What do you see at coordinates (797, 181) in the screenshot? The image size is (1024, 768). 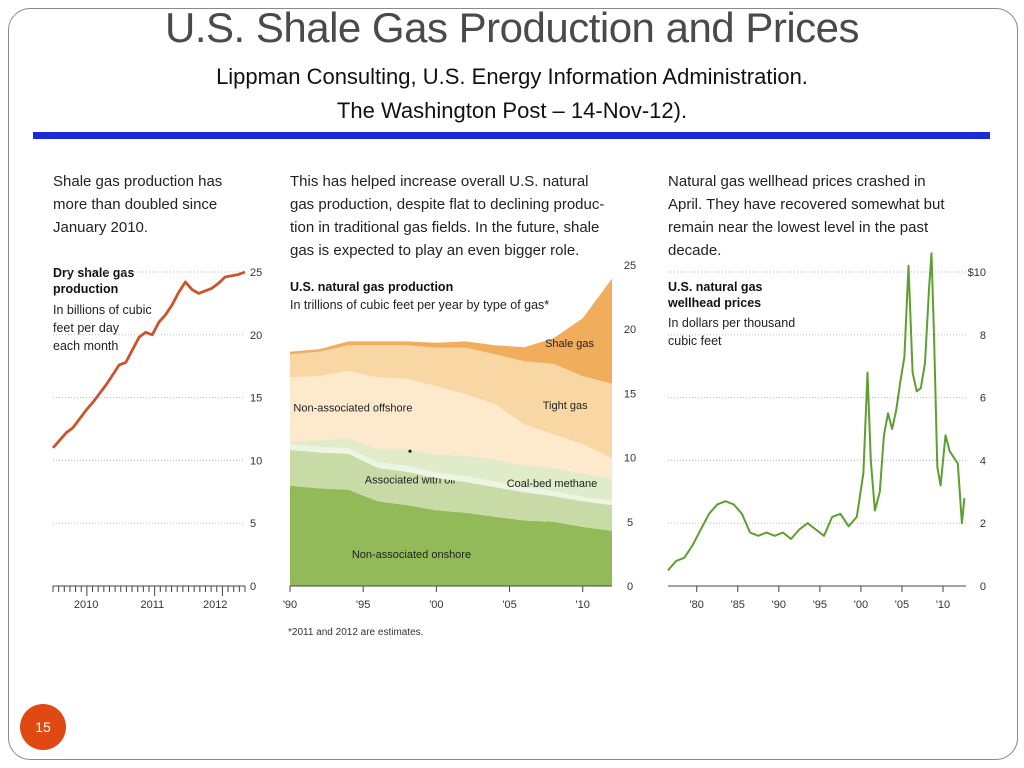 I see `prices-caption-line: Natural gas wellhead prices crashed in` at bounding box center [797, 181].